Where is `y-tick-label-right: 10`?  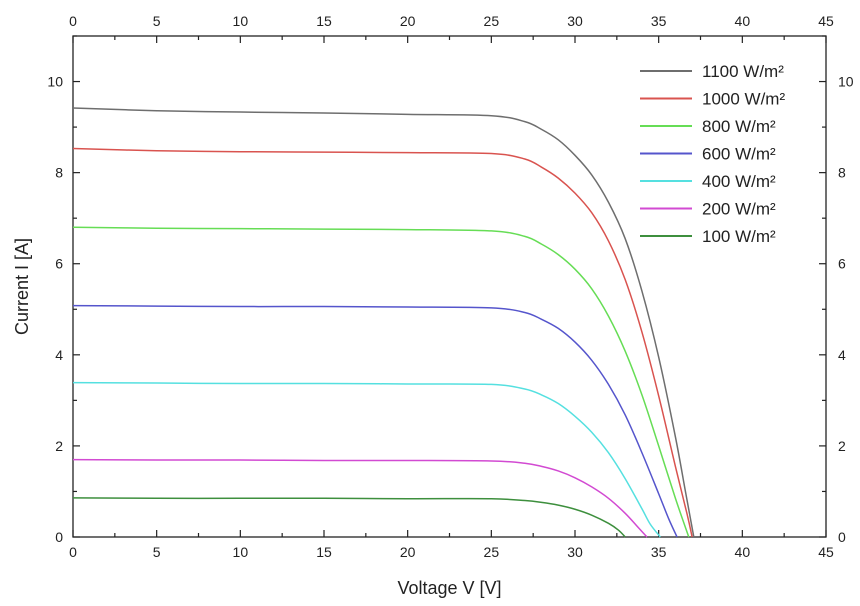
y-tick-label-right: 10 is located at coordinates (846, 82).